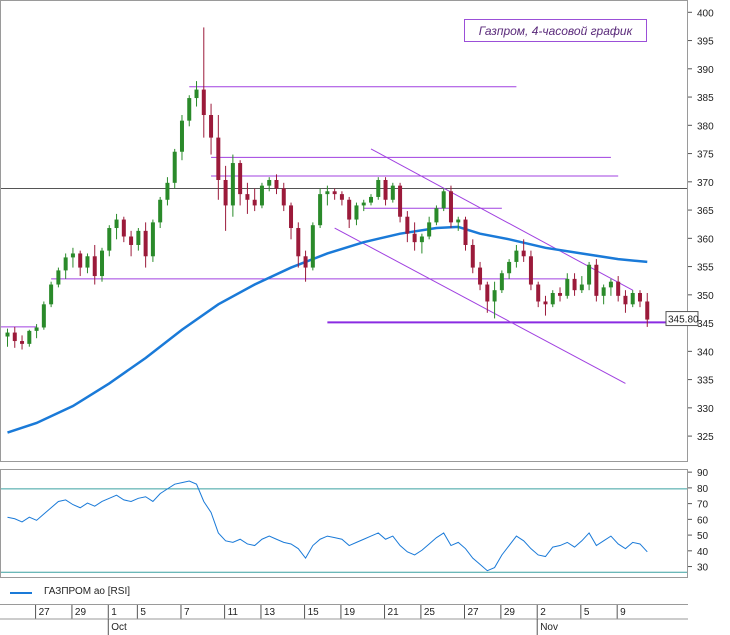 The width and height of the screenshot is (730, 635). Describe the element at coordinates (705, 381) in the screenshot. I see `price-tick-label: 335` at that location.